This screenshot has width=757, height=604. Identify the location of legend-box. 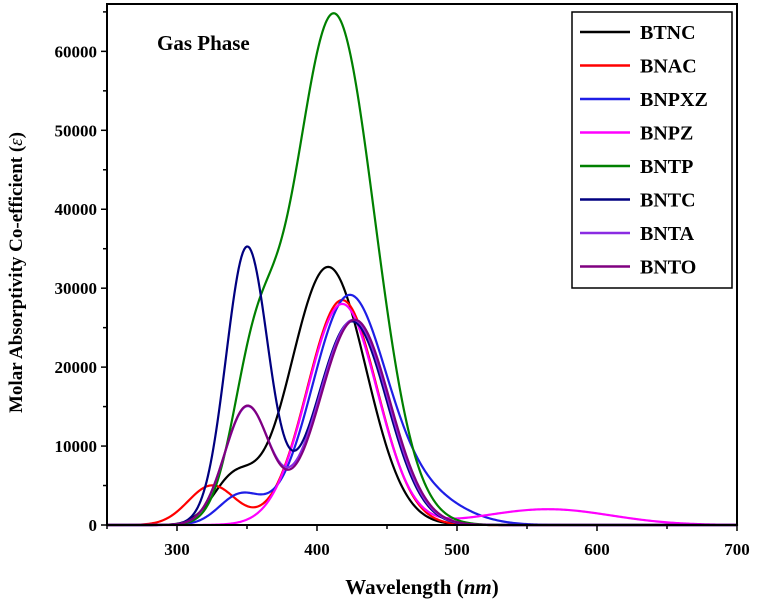
(652, 150).